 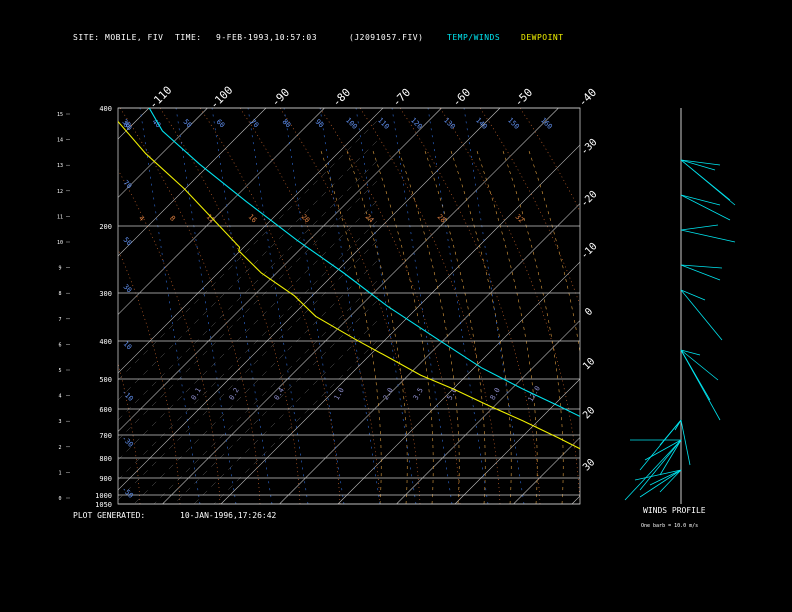 What do you see at coordinates (495, 394) in the screenshot?
I see `mixing-ratio-label: 8.0` at bounding box center [495, 394].